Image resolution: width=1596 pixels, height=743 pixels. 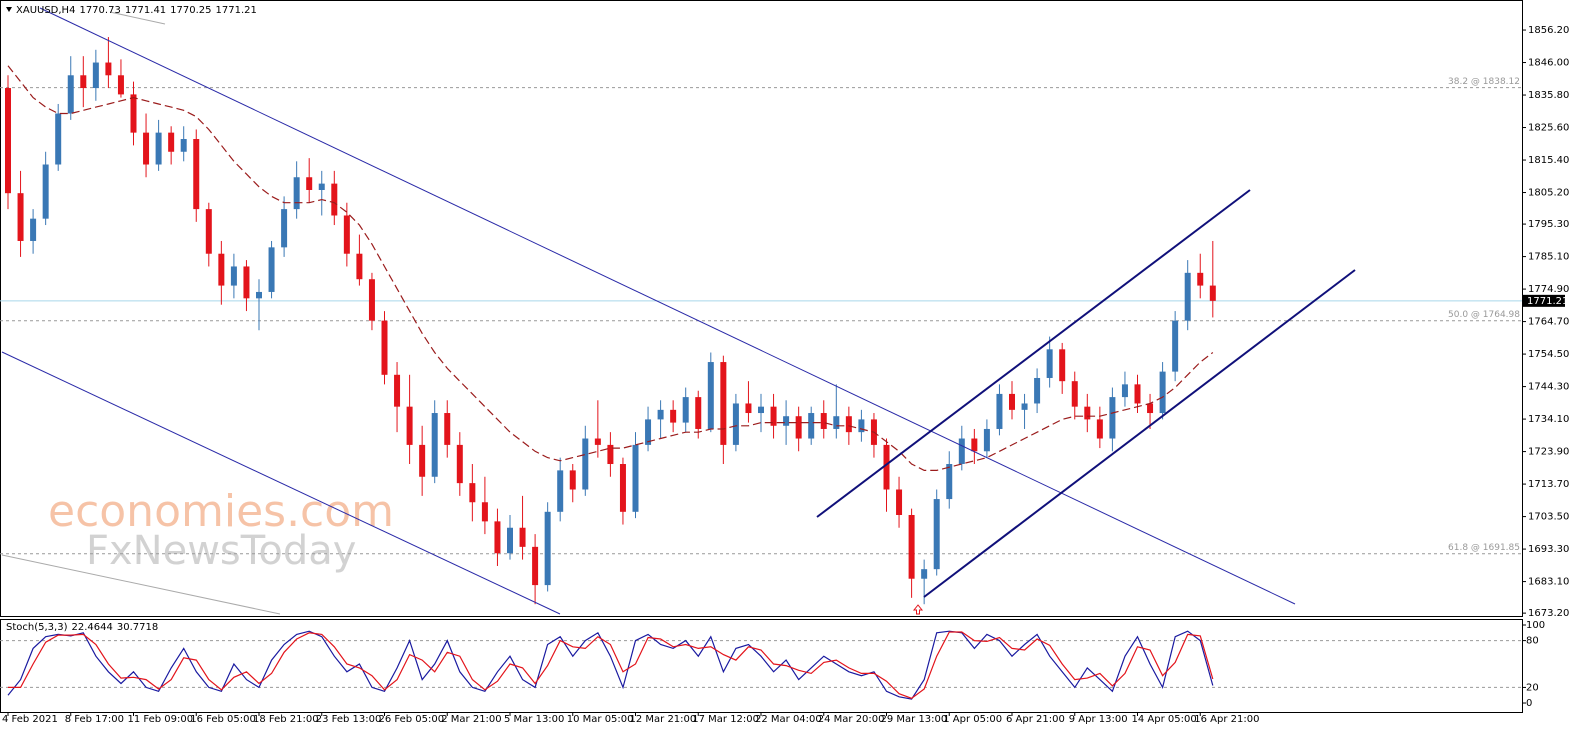 I want to click on watermark: economies.com FxNewsToday, so click(x=221, y=530).